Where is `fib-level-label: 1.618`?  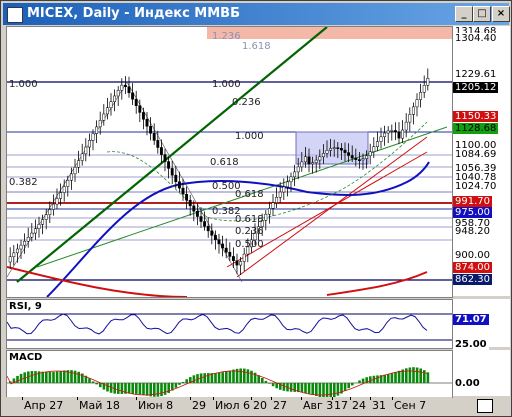
fib-level-label: 1.618 is located at coordinates (256, 46).